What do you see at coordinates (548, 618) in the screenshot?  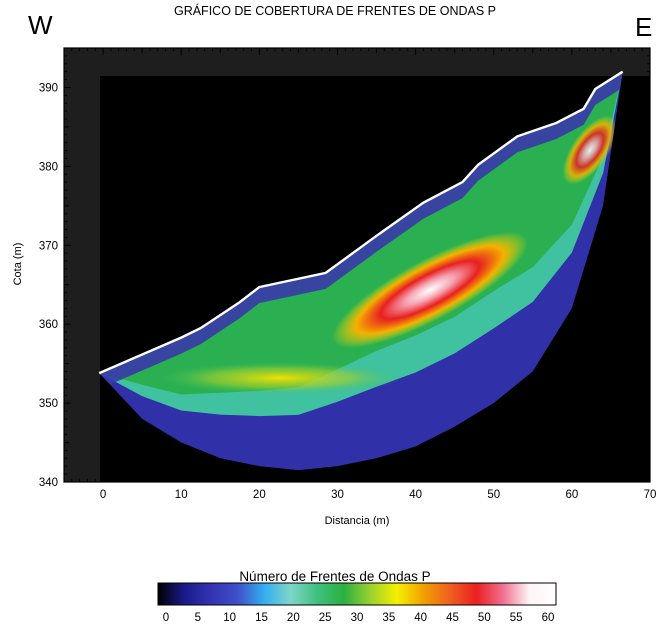 I see `colorbar-tick-label: 60` at bounding box center [548, 618].